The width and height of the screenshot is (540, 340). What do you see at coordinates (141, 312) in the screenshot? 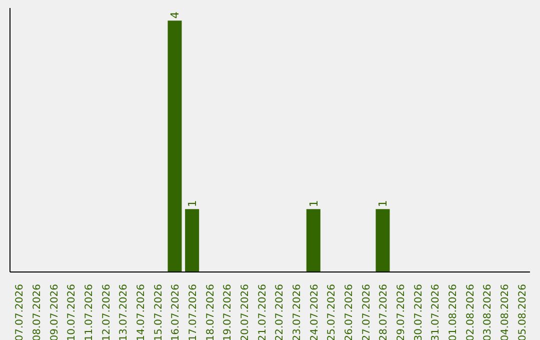
I see `x-tick-label: 14.07.2026` at bounding box center [141, 312].